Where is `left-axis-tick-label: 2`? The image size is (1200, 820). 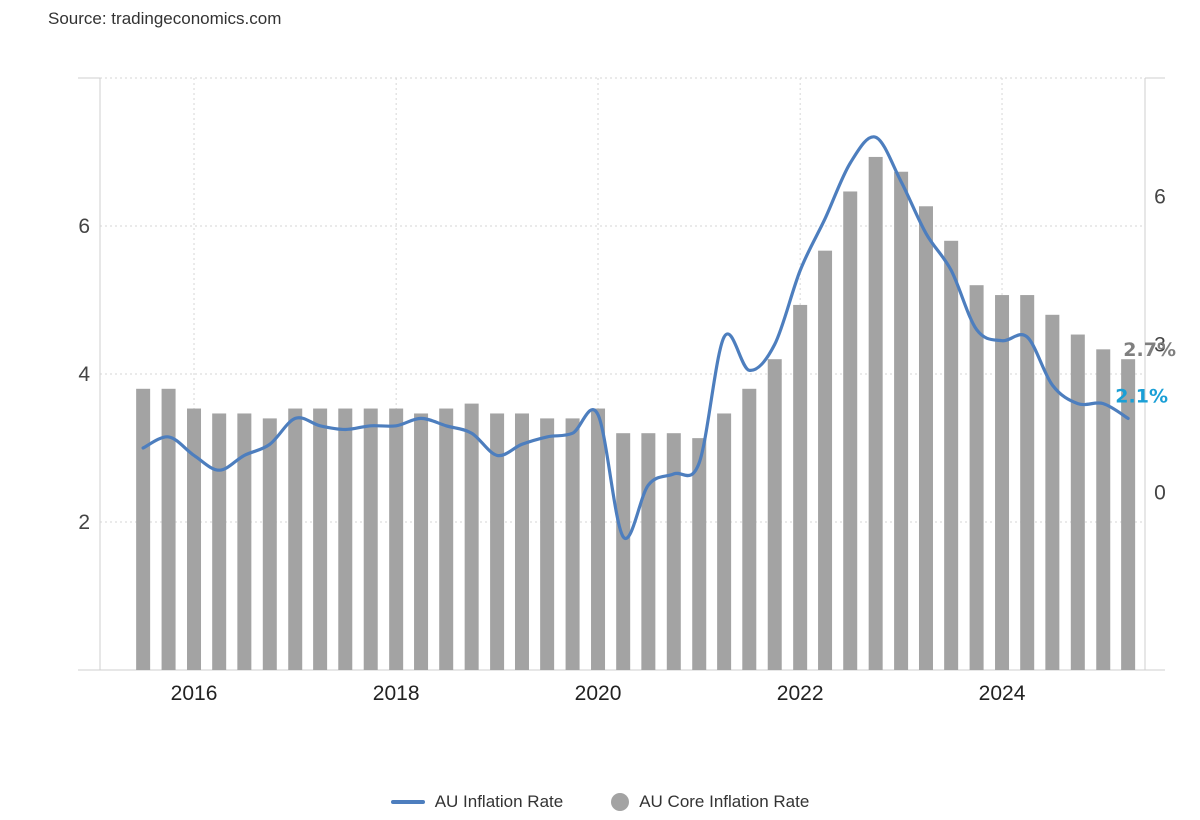
left-axis-tick-label: 2 is located at coordinates (84, 522).